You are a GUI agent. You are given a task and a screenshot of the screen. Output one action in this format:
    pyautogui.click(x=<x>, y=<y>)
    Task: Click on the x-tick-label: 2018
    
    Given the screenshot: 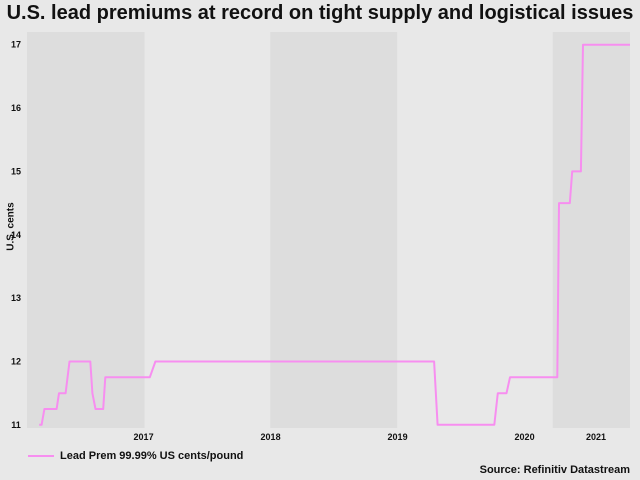 What is the action you would take?
    pyautogui.click(x=271, y=437)
    